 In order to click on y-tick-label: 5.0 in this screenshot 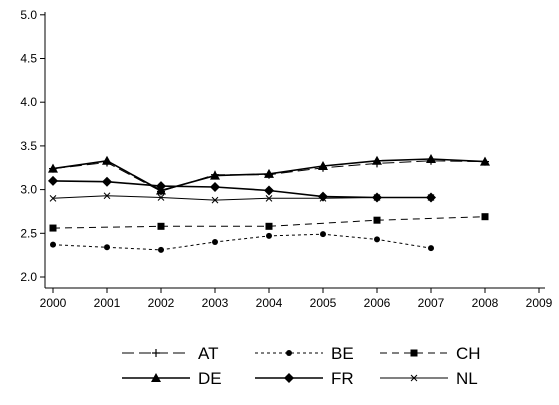, I will do `click(28, 15)`.